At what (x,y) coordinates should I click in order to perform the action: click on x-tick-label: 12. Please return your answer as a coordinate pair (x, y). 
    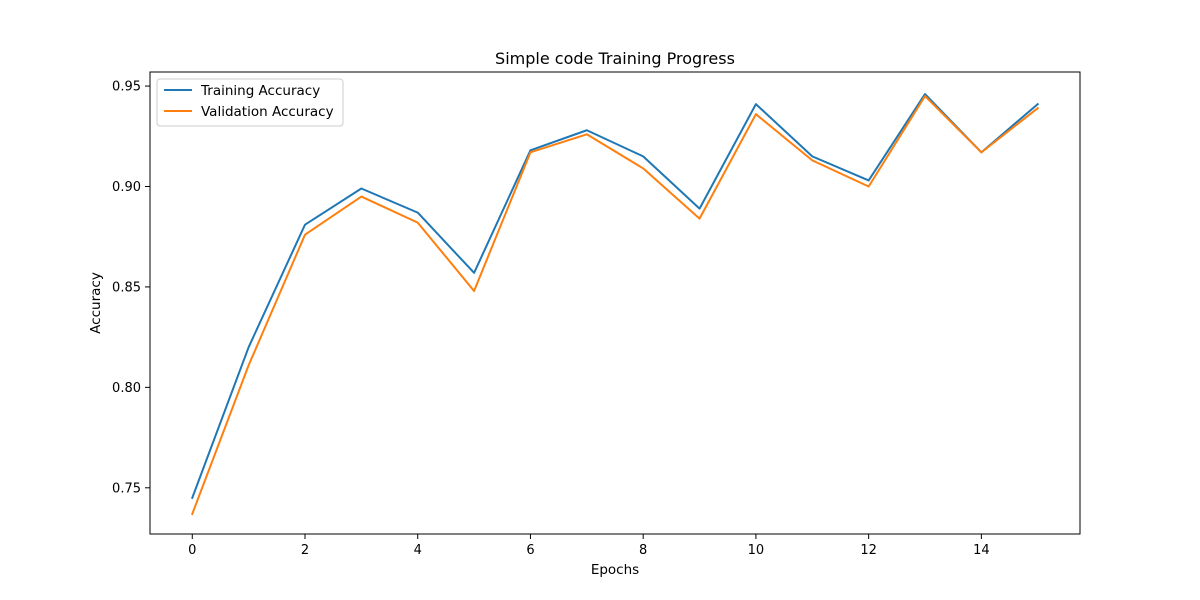
    Looking at the image, I should click on (868, 550).